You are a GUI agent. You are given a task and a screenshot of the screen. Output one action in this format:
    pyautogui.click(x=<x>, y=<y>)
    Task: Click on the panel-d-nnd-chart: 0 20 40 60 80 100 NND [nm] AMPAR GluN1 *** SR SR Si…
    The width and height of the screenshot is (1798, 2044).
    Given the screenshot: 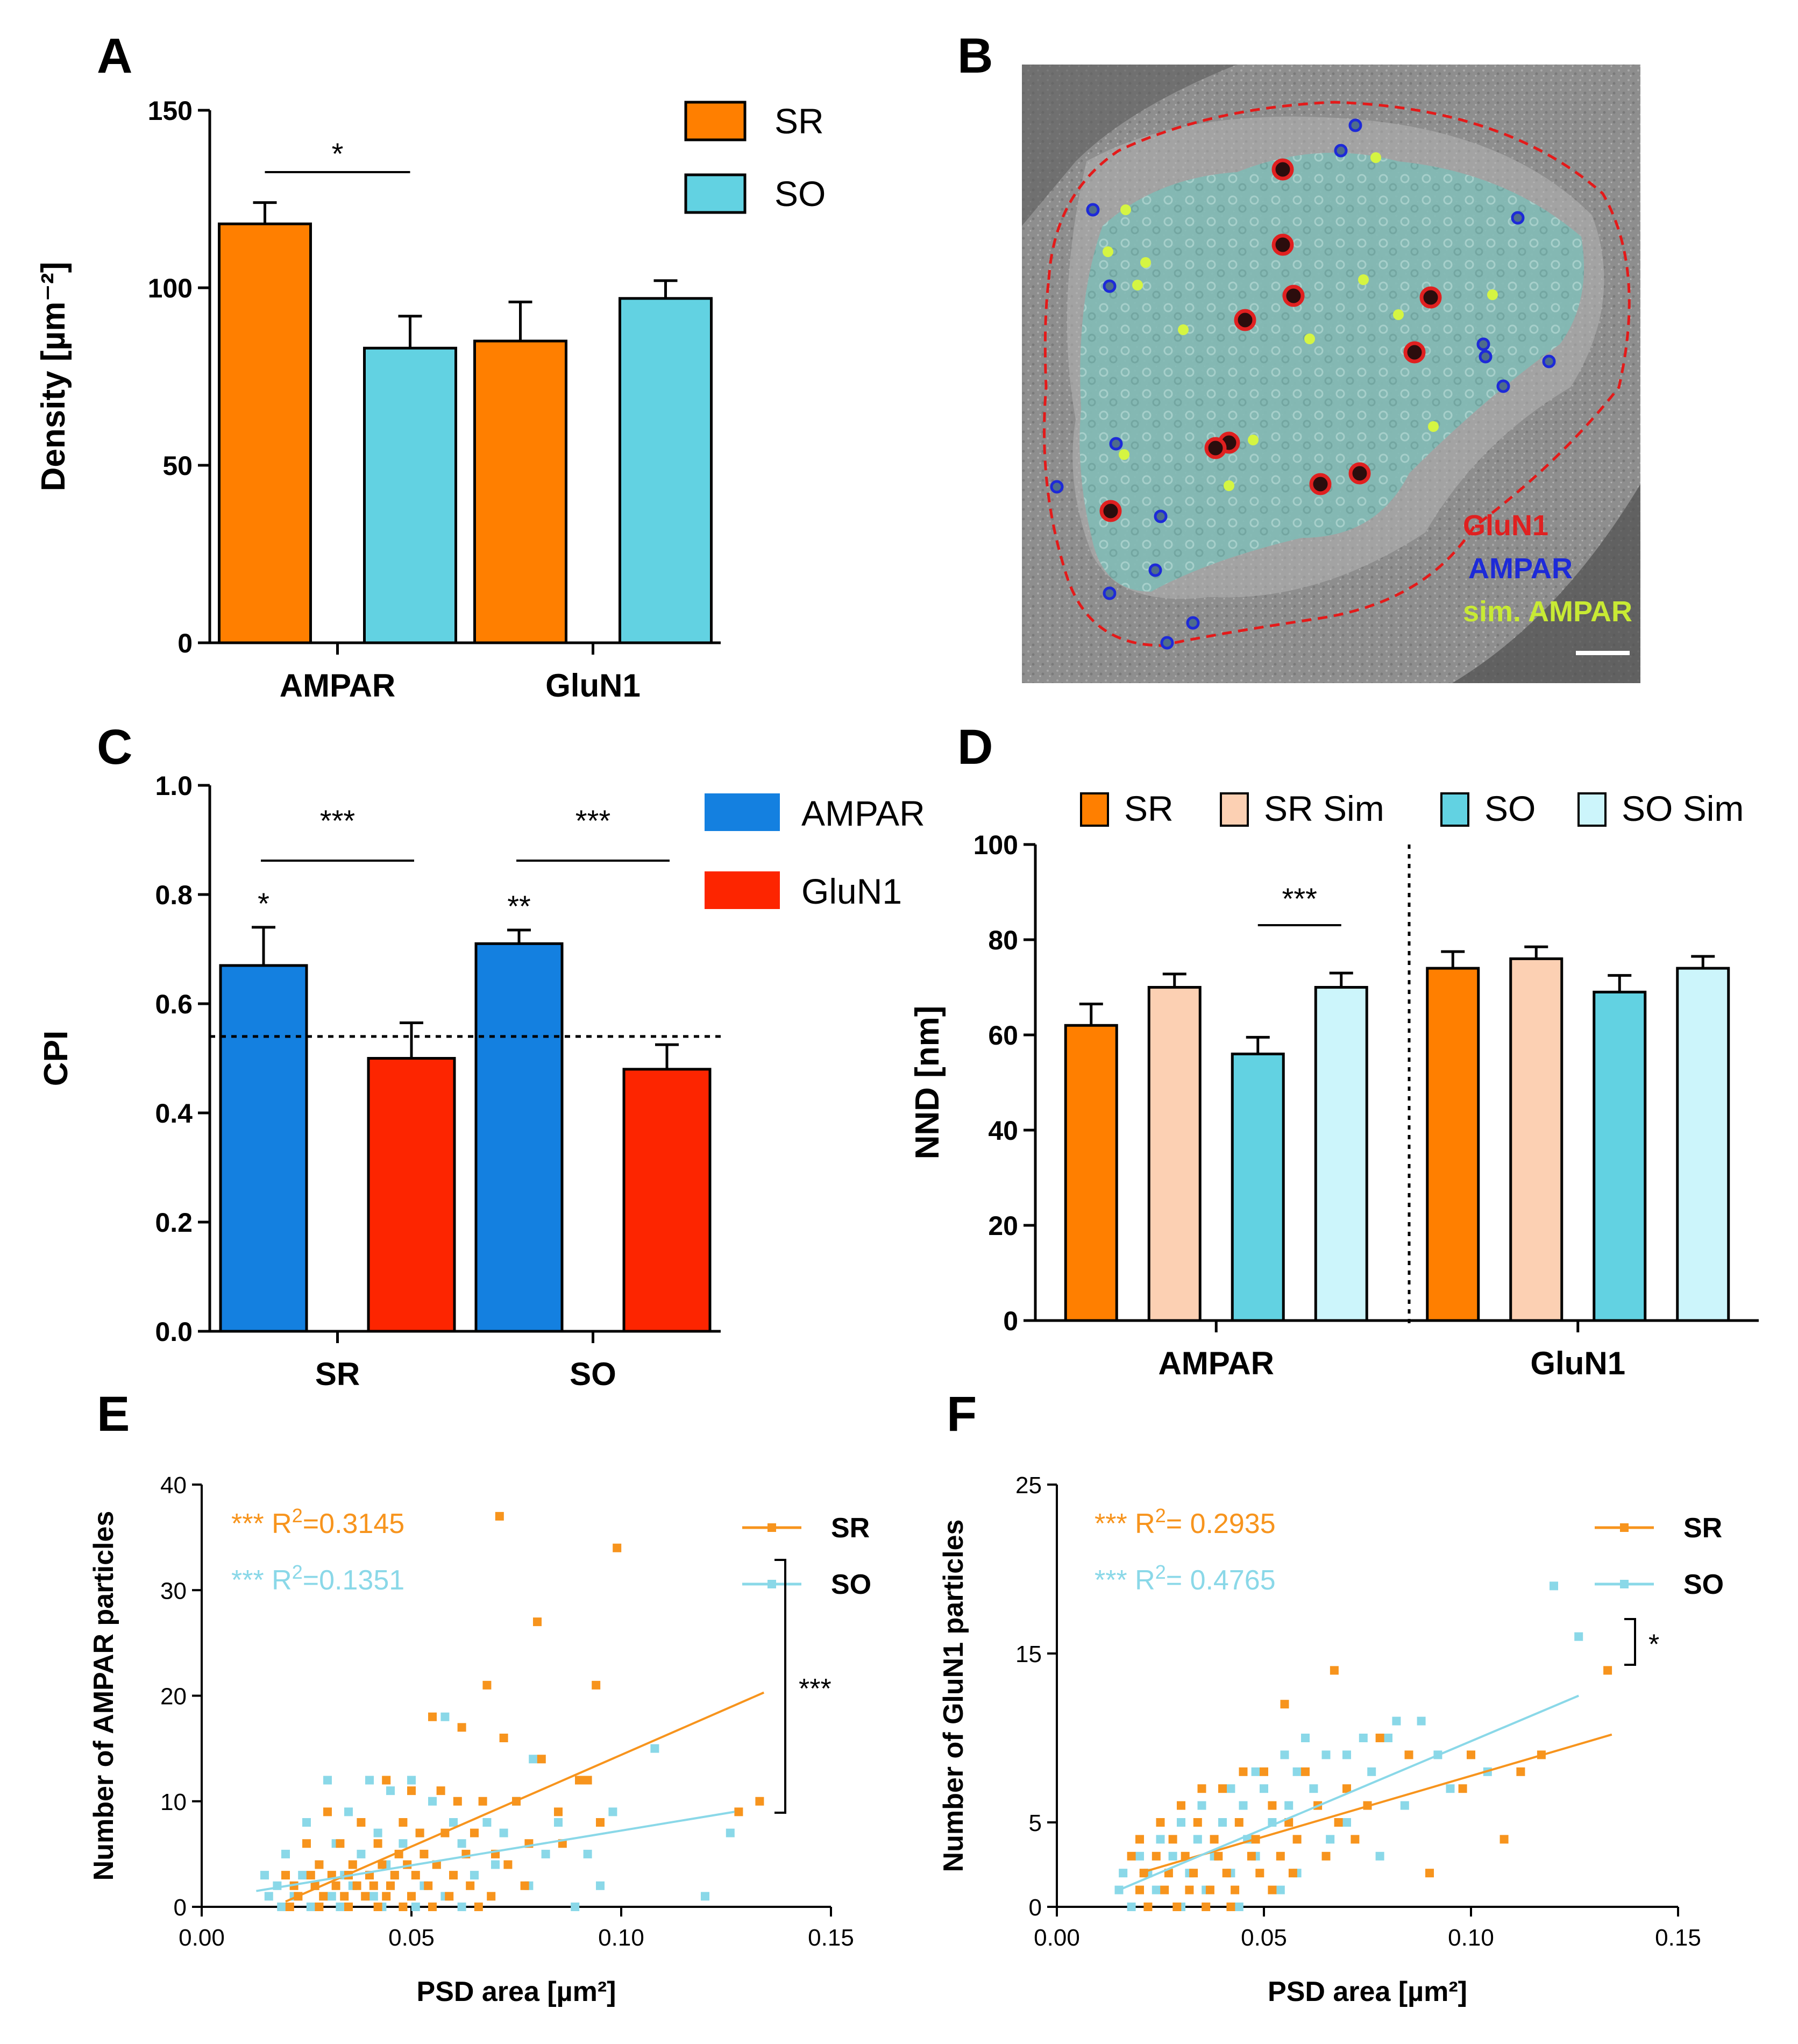 What is the action you would take?
    pyautogui.click(x=1334, y=1085)
    